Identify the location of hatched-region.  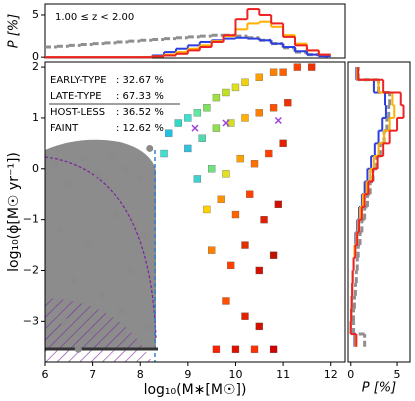
(98, 330).